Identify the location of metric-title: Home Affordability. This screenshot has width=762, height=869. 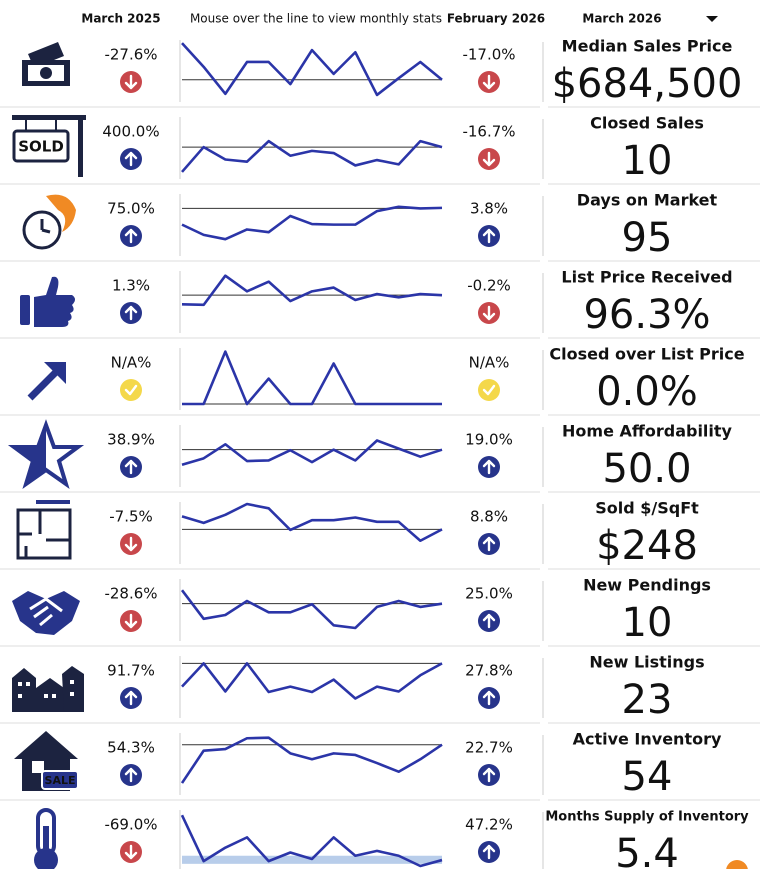
(647, 431).